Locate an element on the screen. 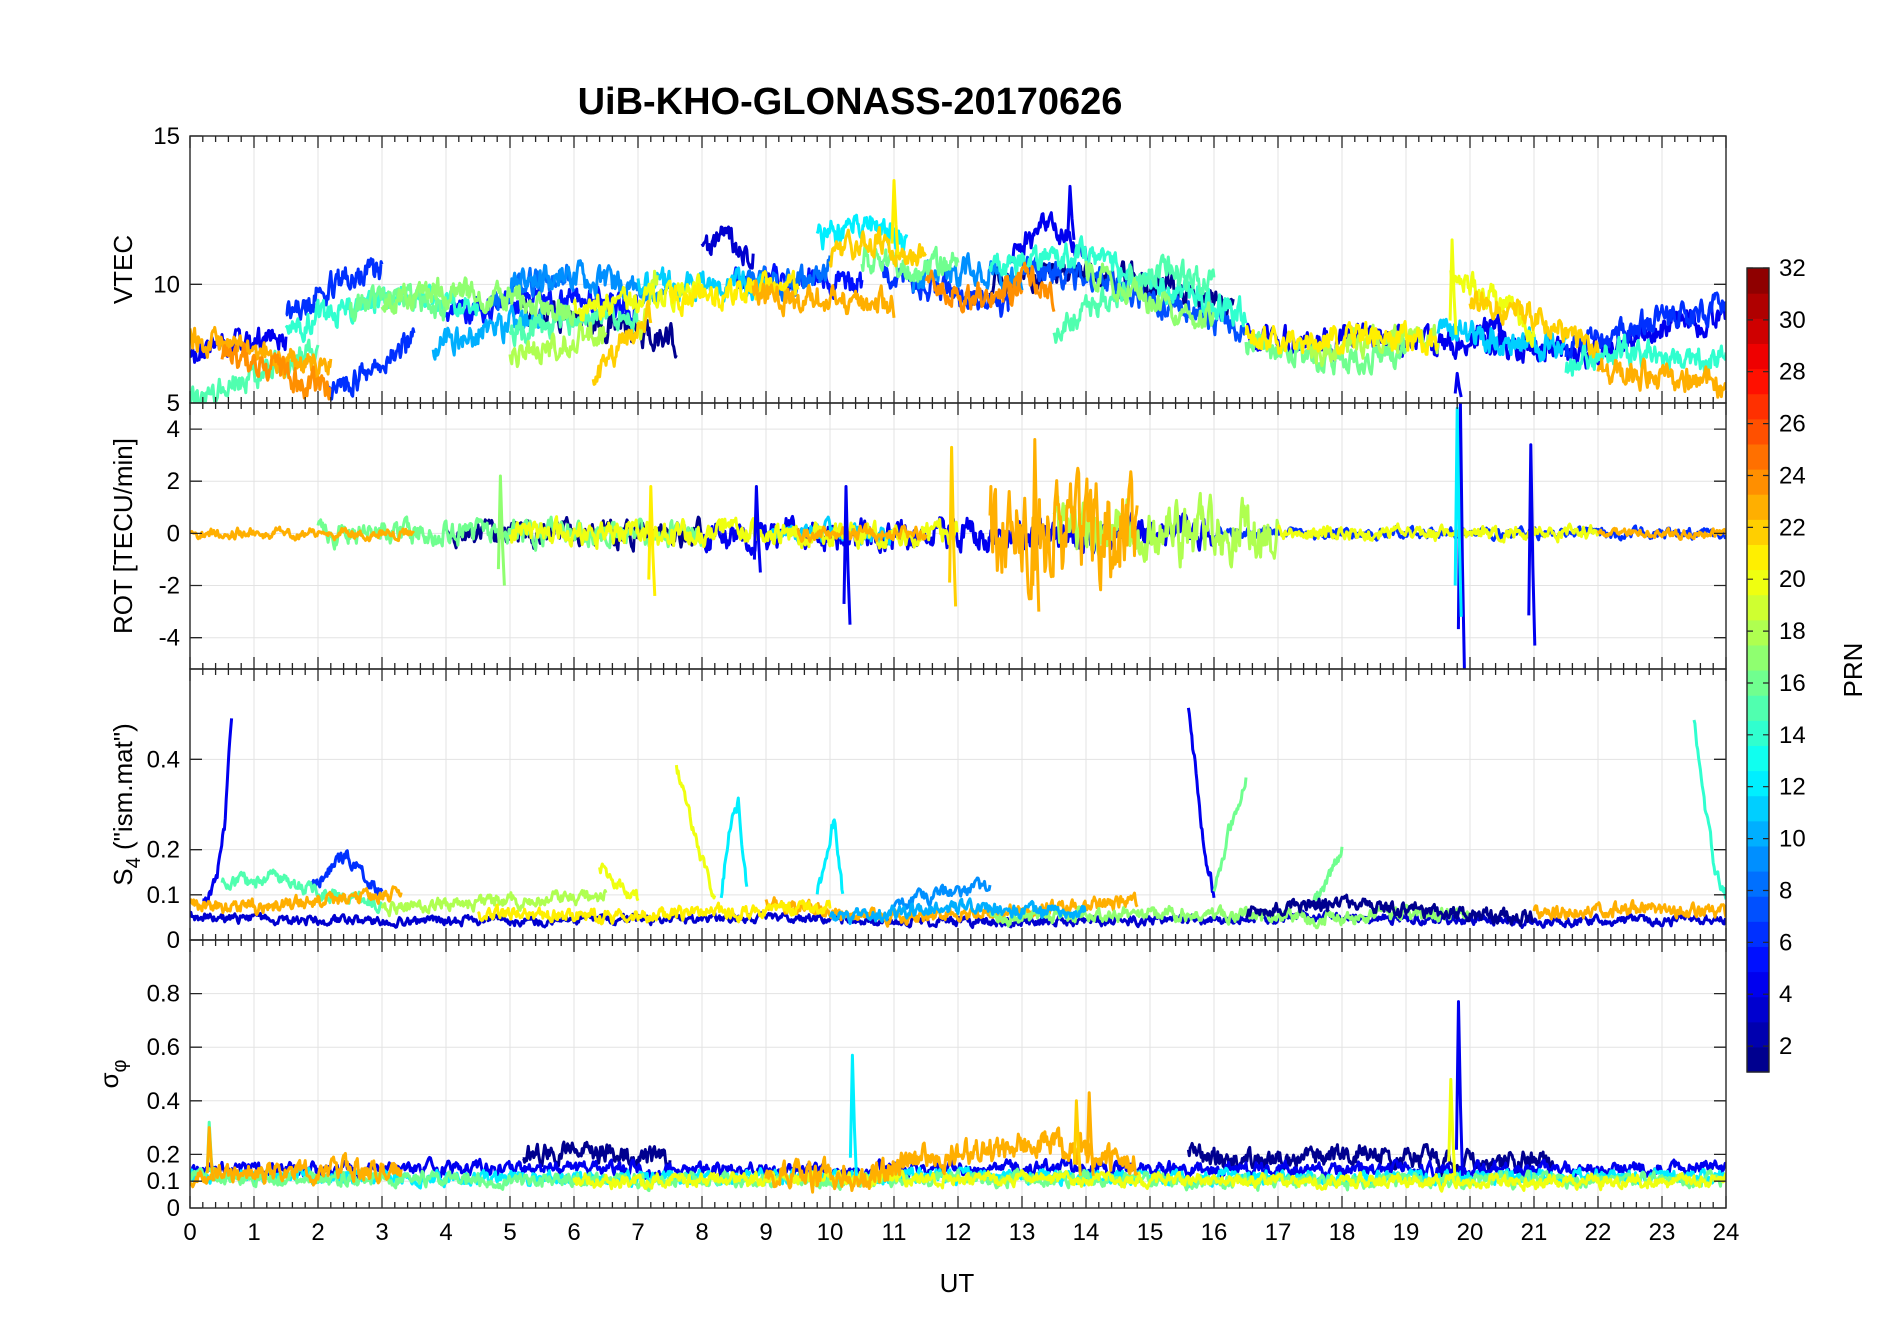 The height and width of the screenshot is (1330, 1902). x-tick-label: 9 is located at coordinates (765, 1232).